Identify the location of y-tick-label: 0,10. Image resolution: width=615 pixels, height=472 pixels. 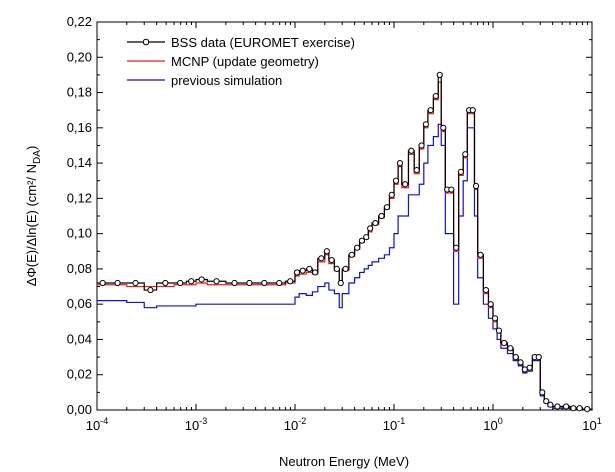
(79, 233).